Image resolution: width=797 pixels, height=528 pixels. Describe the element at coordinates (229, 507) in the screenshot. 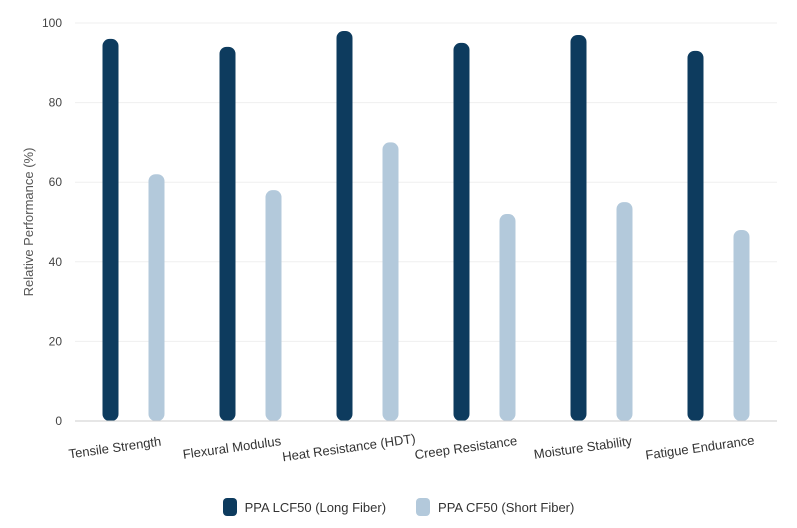

I see `legend-swatch-long-fiber` at that location.